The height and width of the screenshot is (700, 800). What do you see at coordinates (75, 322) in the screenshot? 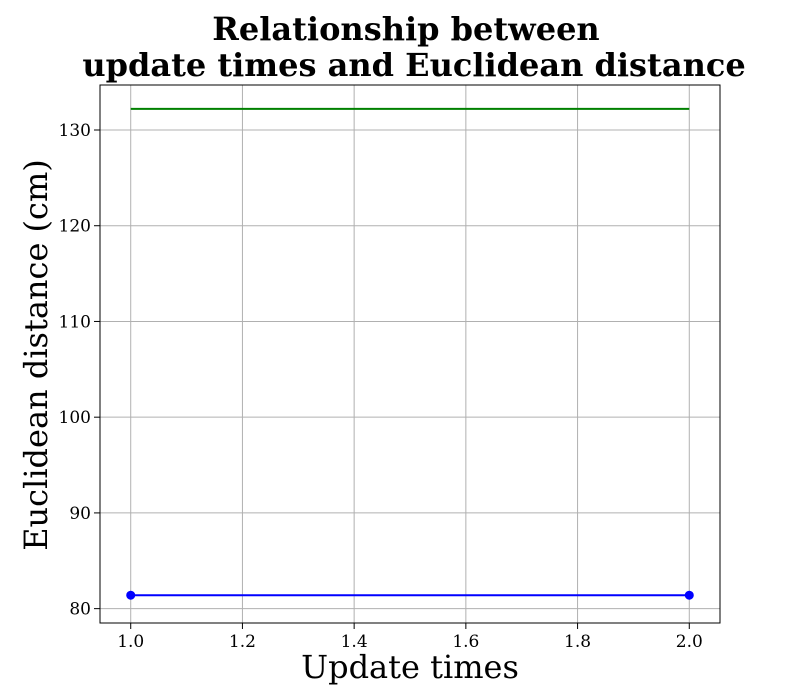
I see `y-tick-label: 110` at bounding box center [75, 322].